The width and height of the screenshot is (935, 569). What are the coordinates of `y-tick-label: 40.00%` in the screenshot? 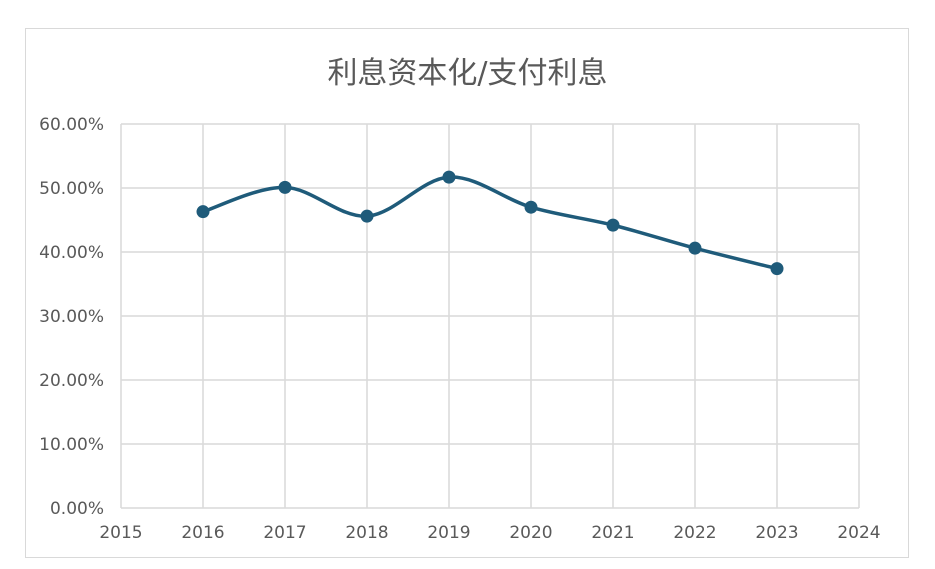 It's located at (71, 253).